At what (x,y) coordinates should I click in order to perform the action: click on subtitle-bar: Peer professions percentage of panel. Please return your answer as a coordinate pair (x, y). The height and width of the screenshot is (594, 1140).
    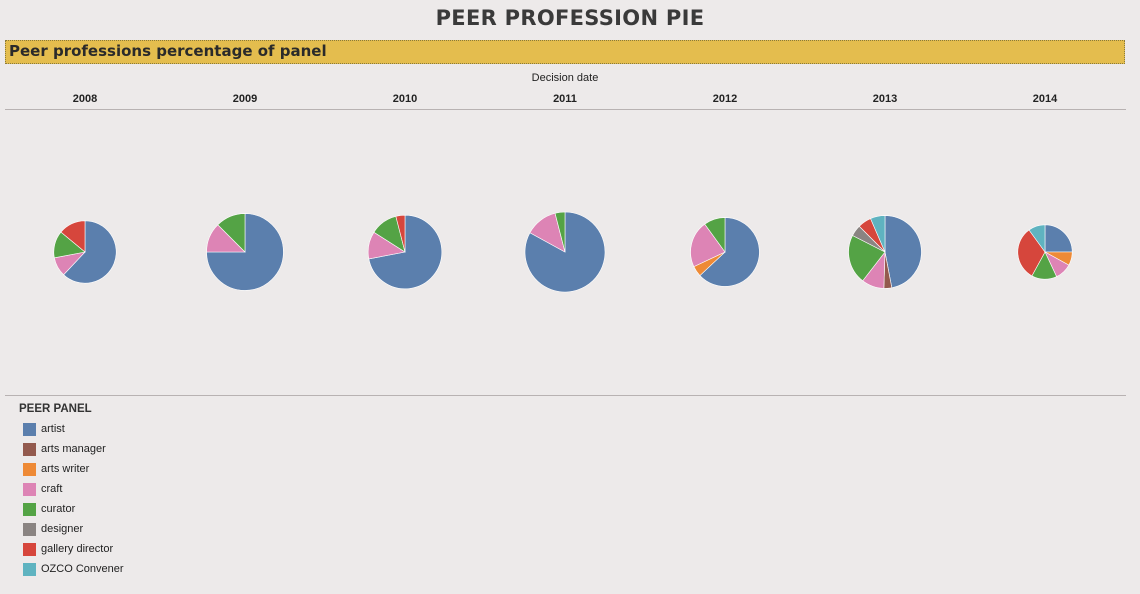
    Looking at the image, I should click on (565, 52).